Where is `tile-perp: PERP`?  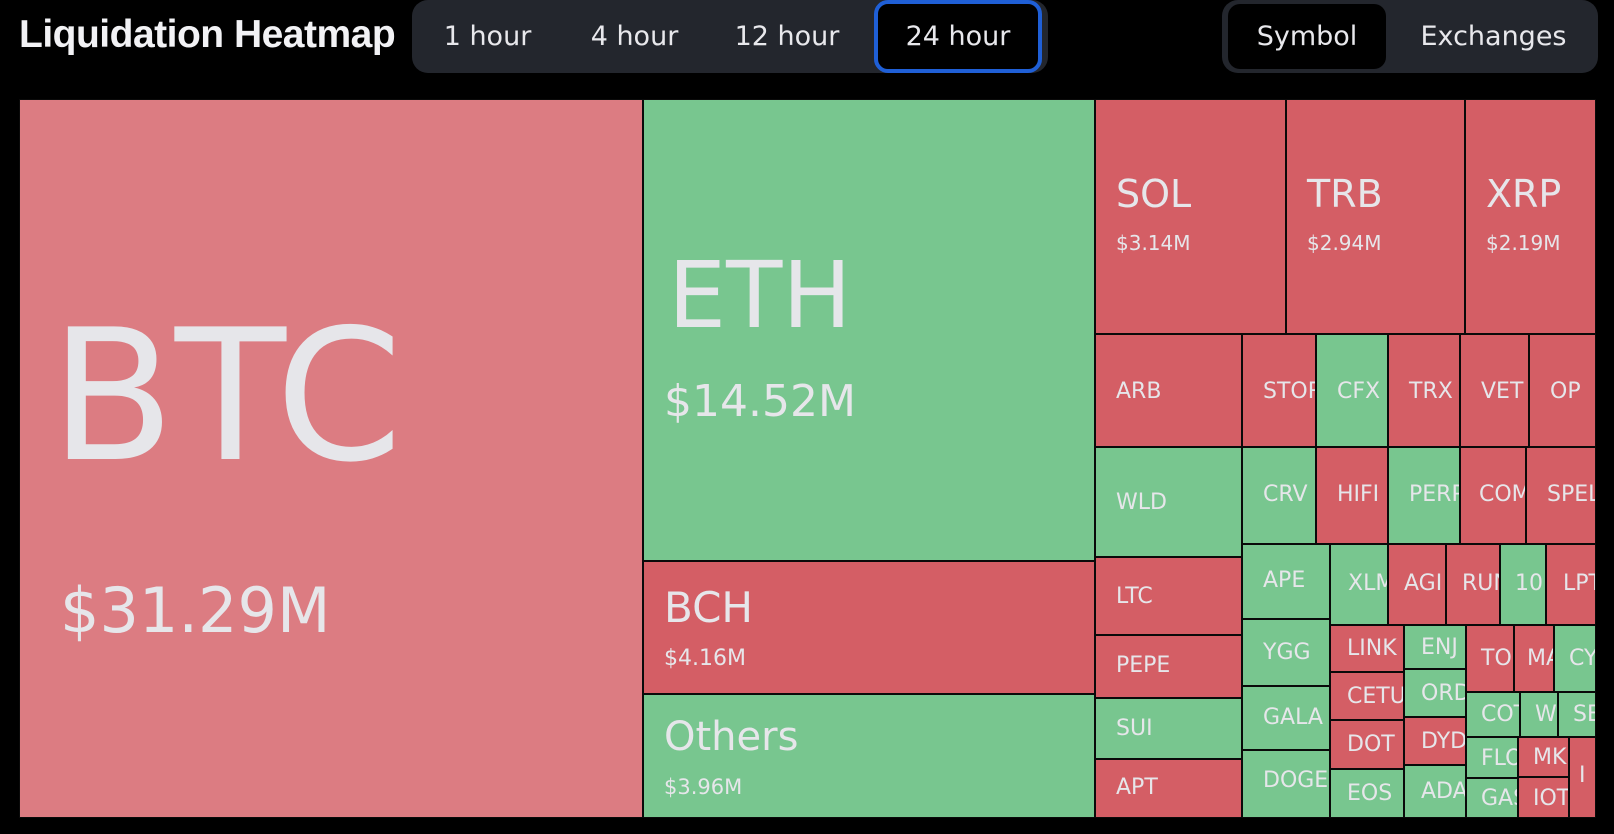
tile-perp: PERP is located at coordinates (1424, 495).